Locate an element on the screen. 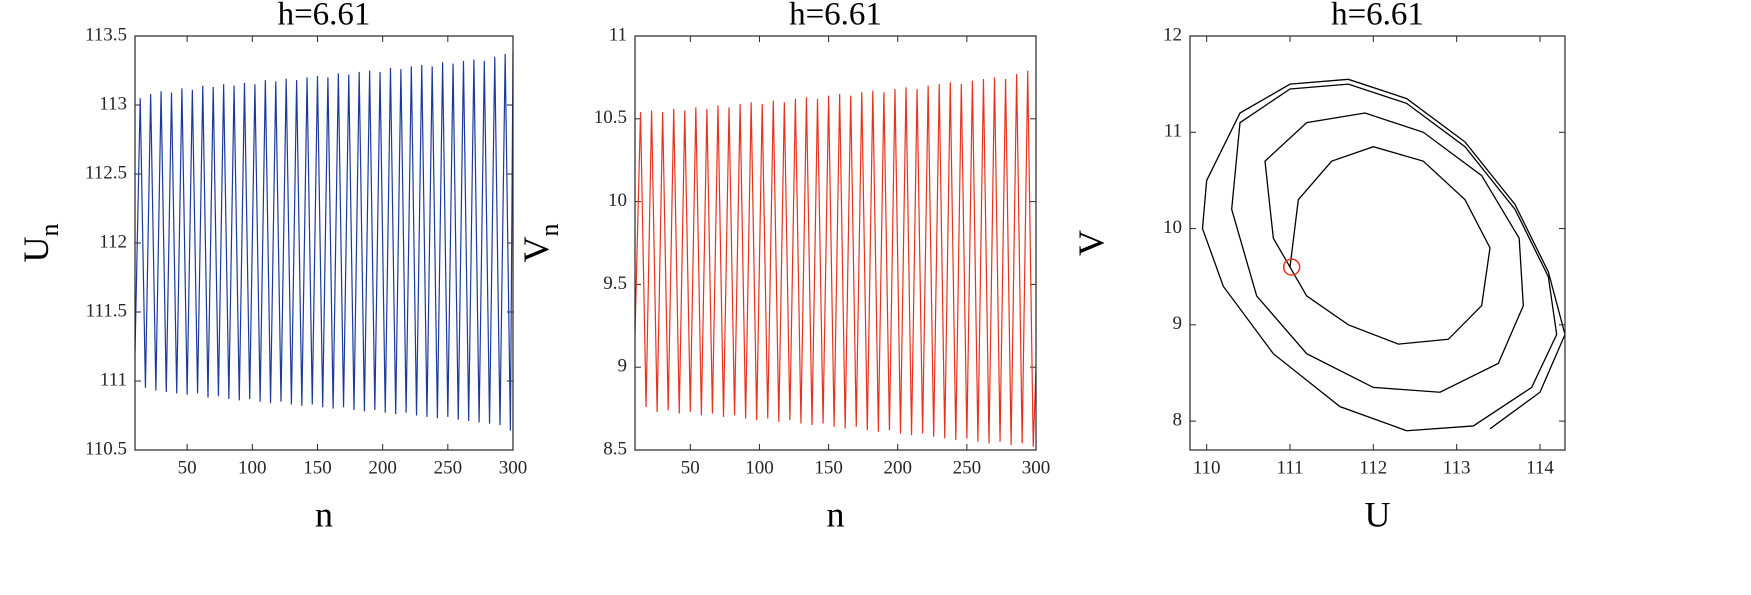 This screenshot has width=1751, height=595. y-tick-label: 8 is located at coordinates (1178, 419).